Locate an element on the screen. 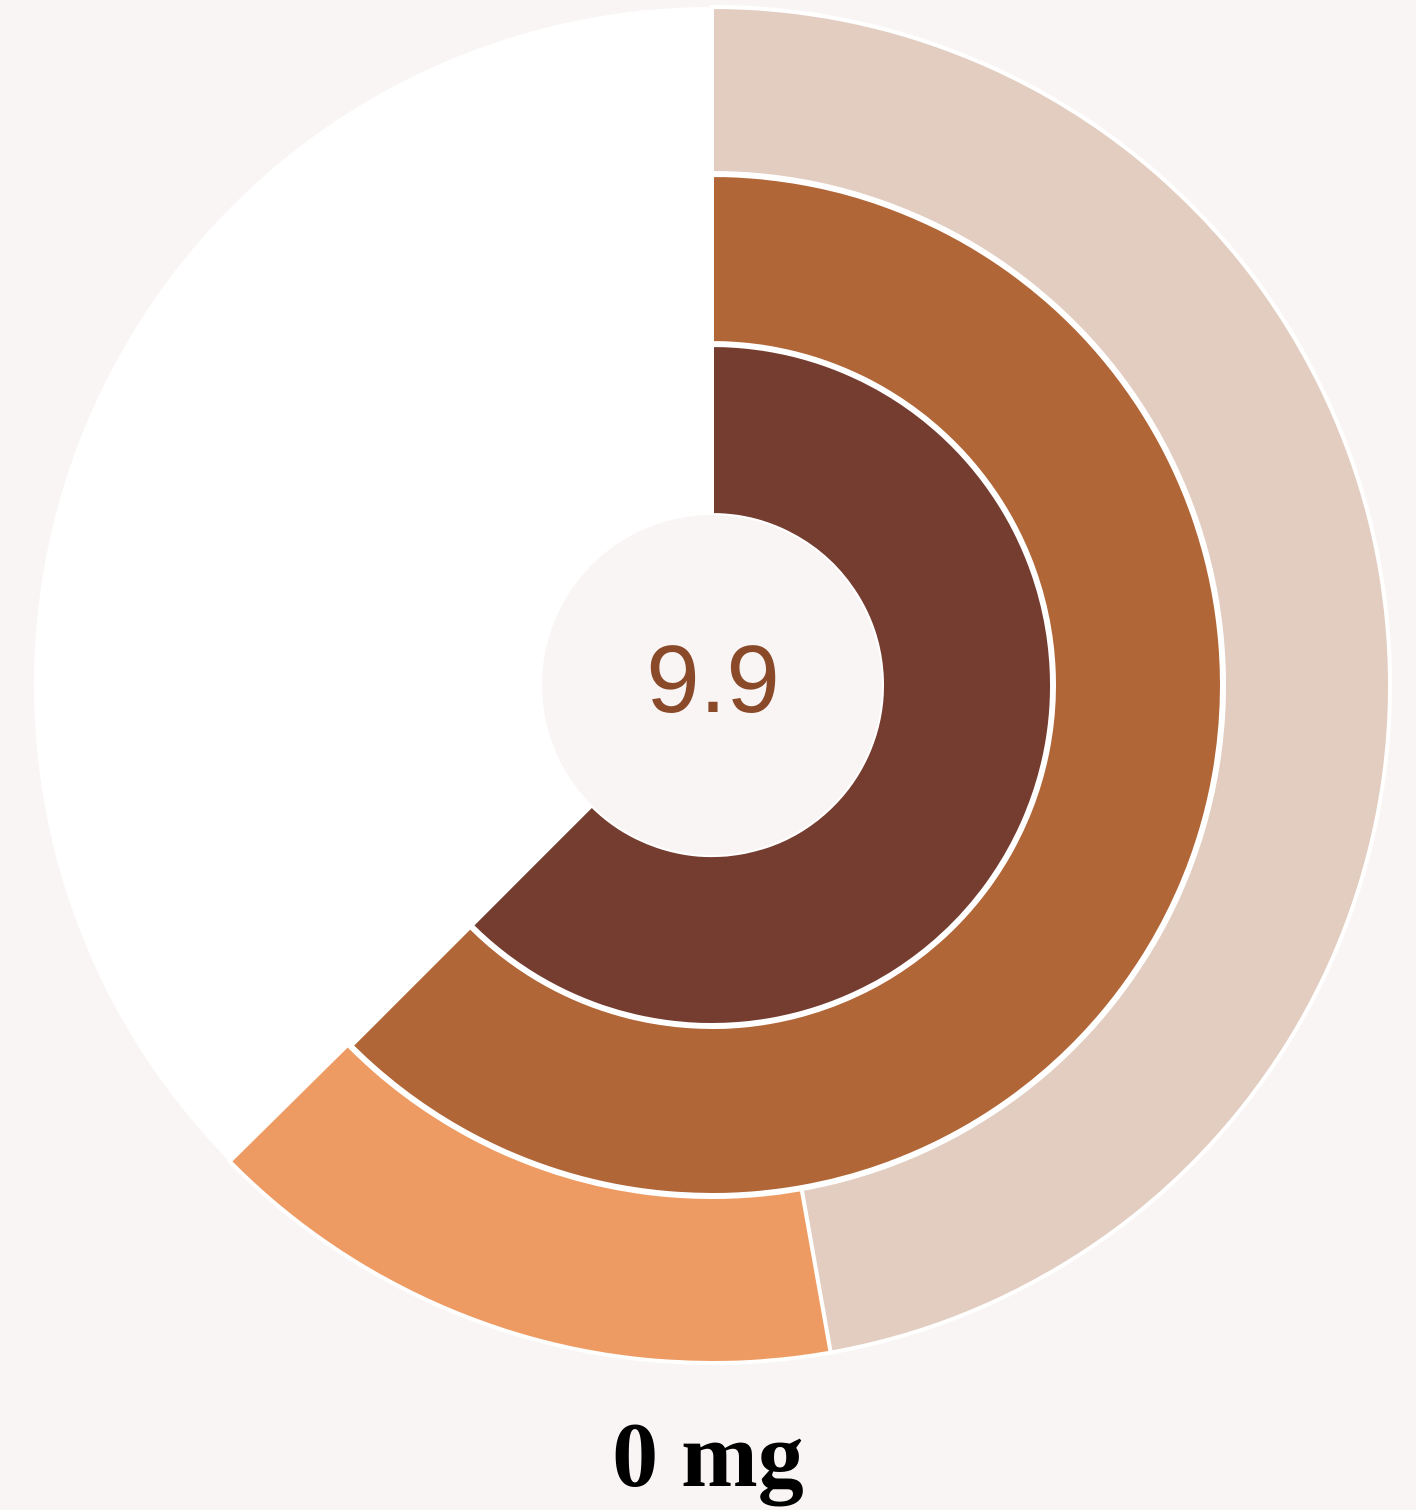 This screenshot has height=1510, width=1416. center-value-label: 9.9 is located at coordinates (713, 679).